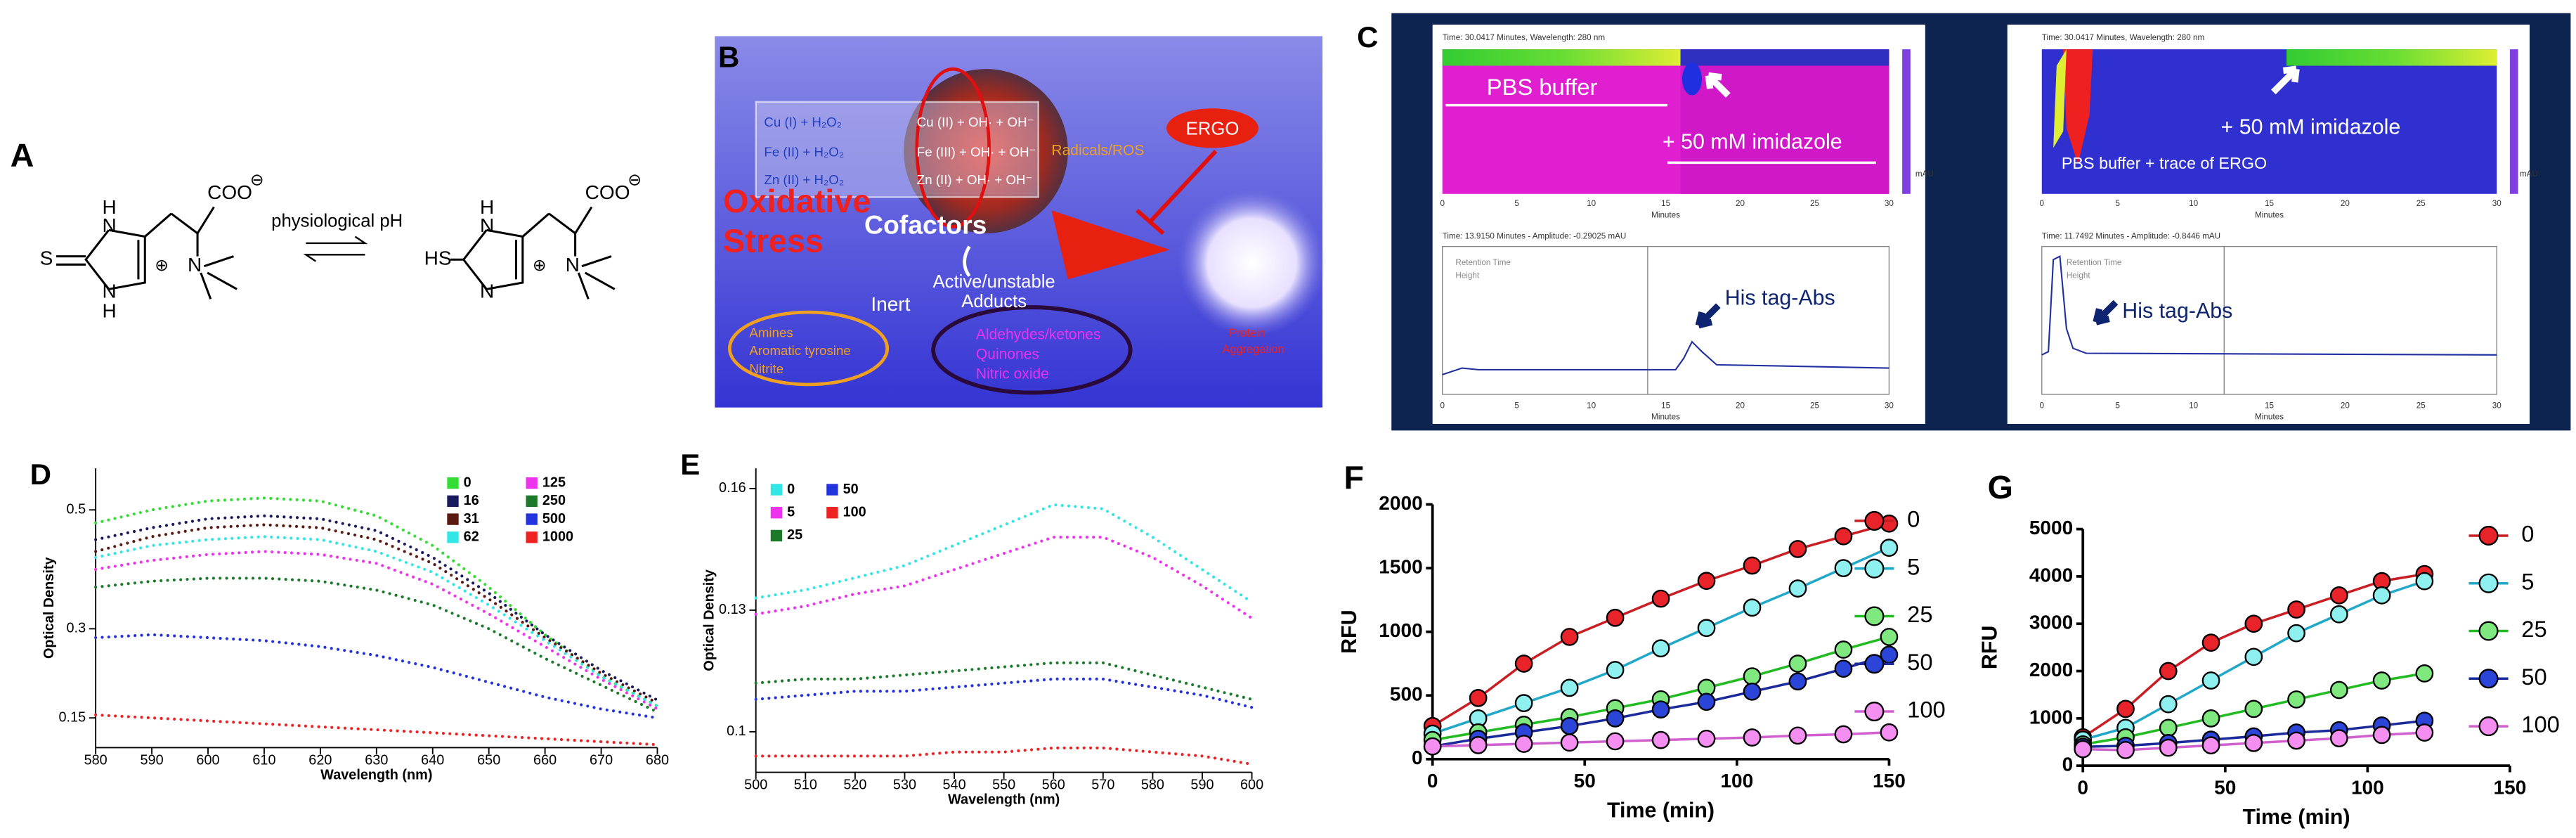 Image resolution: width=2576 pixels, height=838 pixels. I want to click on x-tick-label: 560, so click(1053, 784).